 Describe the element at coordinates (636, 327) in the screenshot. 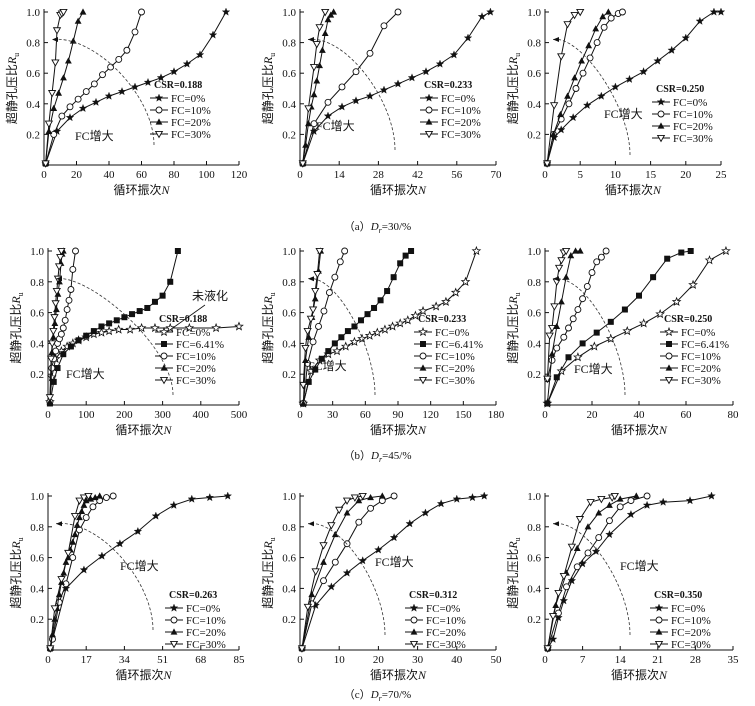

I see `series-line` at that location.